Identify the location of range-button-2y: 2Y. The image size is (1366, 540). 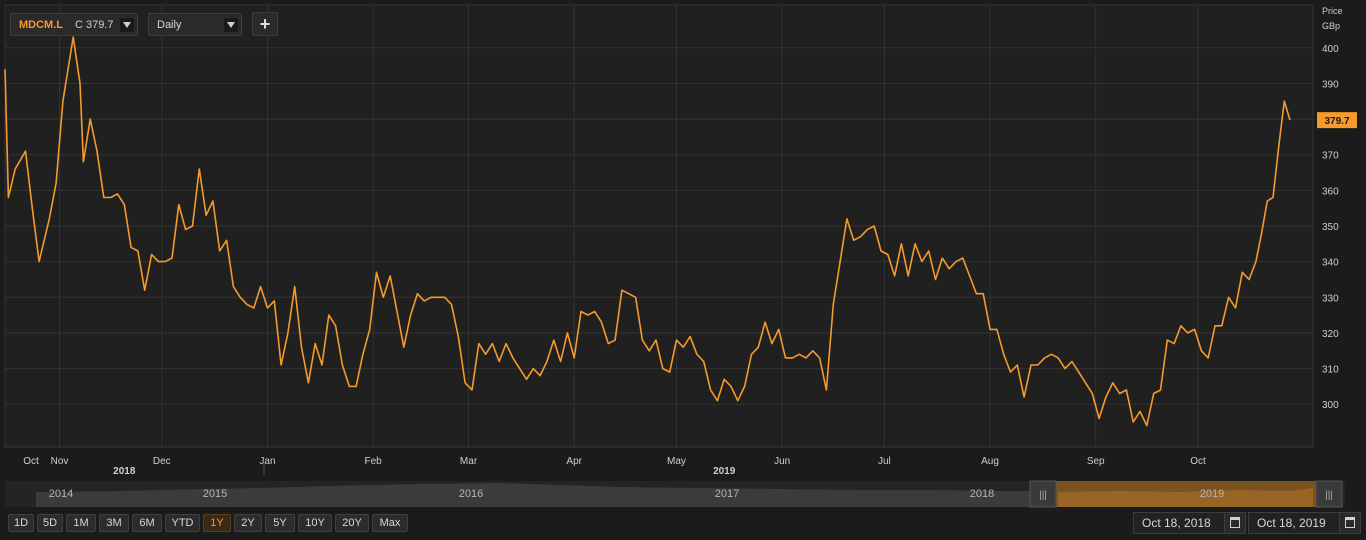
(248, 523).